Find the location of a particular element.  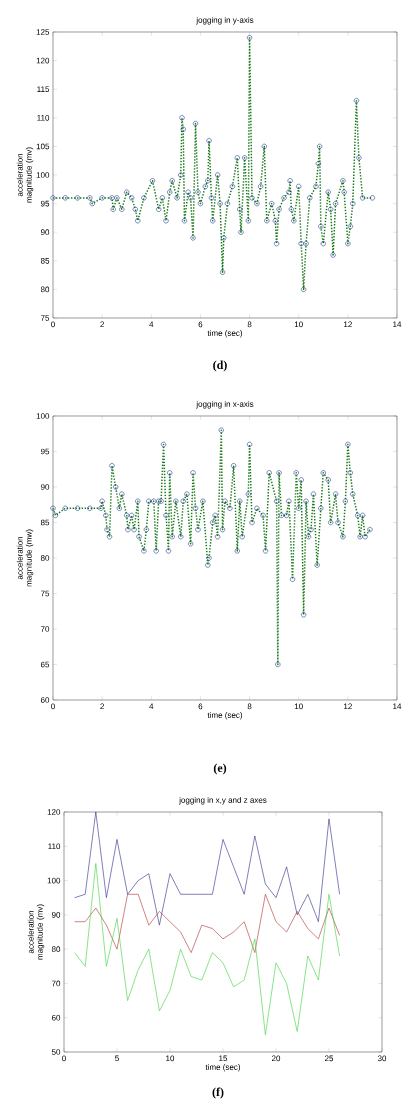

x-tick-label: 30 is located at coordinates (382, 1058).